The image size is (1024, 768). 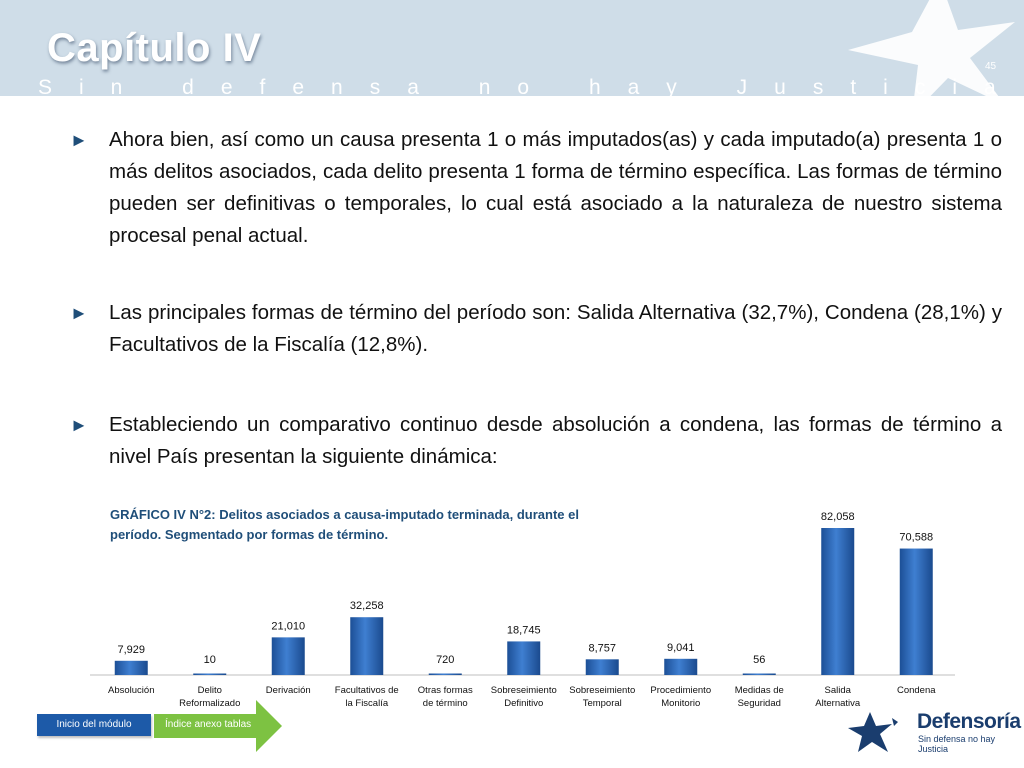 What do you see at coordinates (916, 690) in the screenshot?
I see `category-tick-label: Condena` at bounding box center [916, 690].